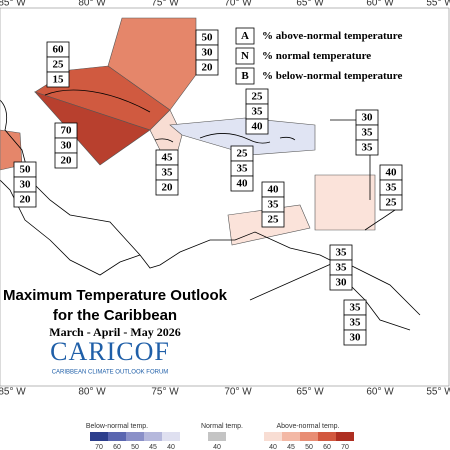 The width and height of the screenshot is (450, 450). Describe the element at coordinates (59, 65) in the screenshot. I see `outlook-normal: 25` at that location.